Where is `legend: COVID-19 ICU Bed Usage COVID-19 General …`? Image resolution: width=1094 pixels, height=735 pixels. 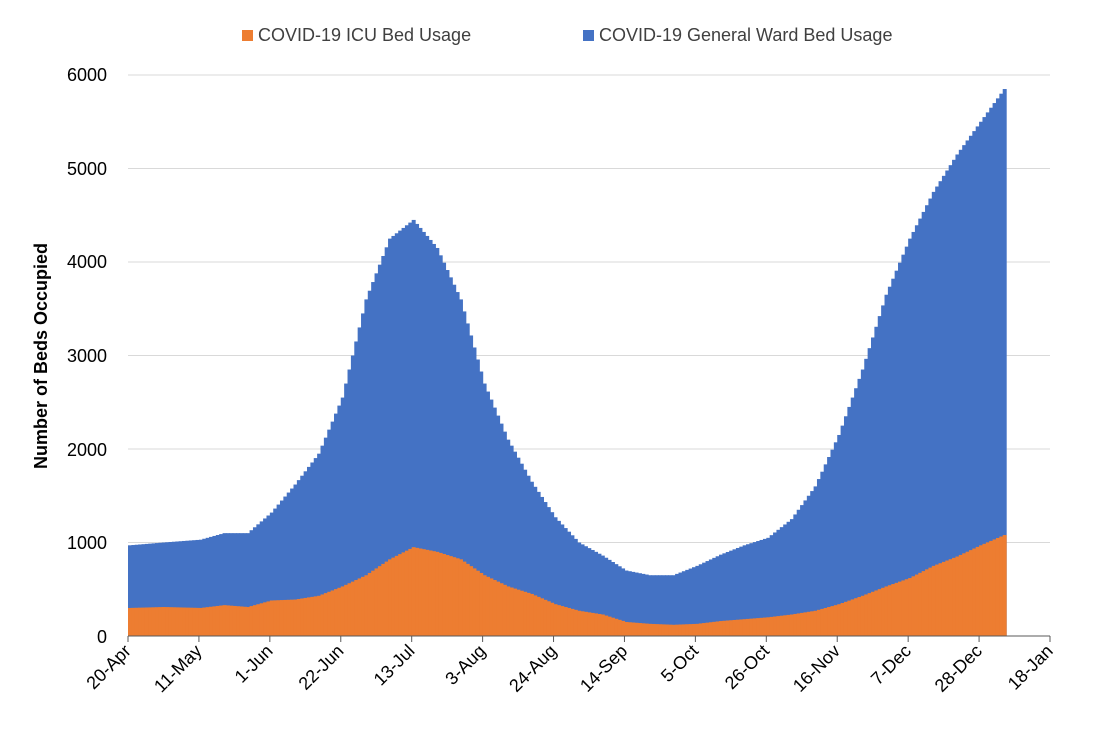 legend: COVID-19 ICU Bed Usage COVID-19 General … is located at coordinates (567, 35).